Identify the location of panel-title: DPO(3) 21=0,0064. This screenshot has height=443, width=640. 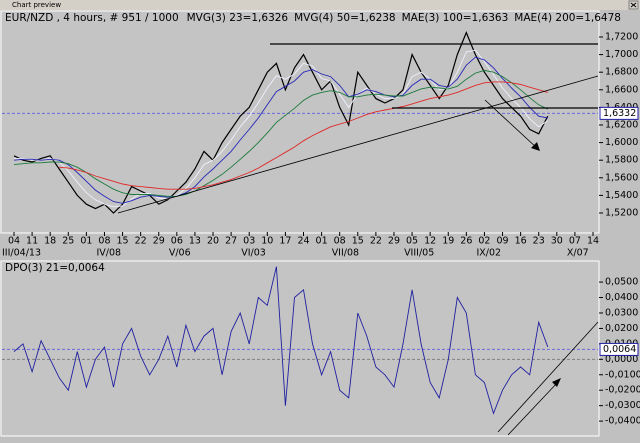
(55, 268).